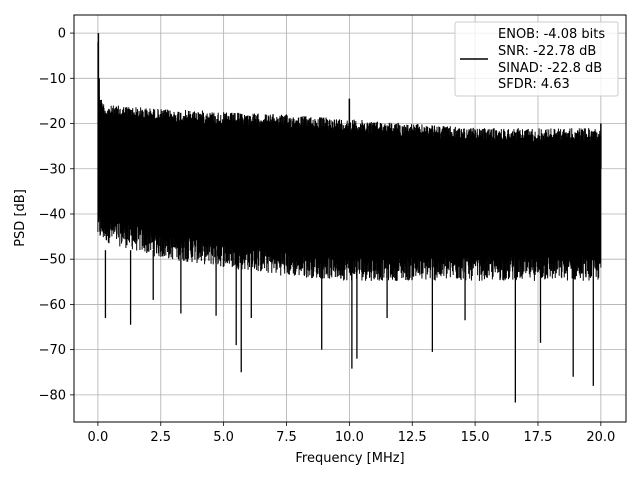 The height and width of the screenshot is (480, 640). I want to click on y-axis-label: PSD [dB], so click(20, 218).